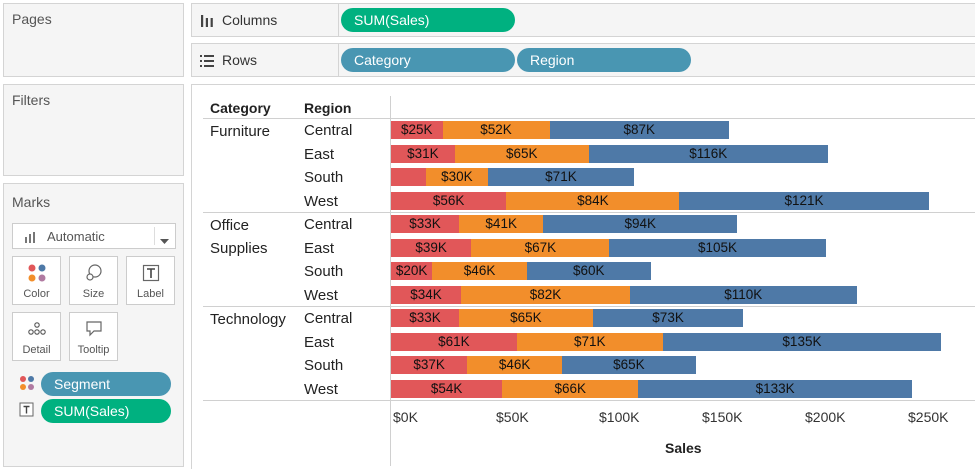 The height and width of the screenshot is (469, 975). I want to click on category-label: Technology, so click(255, 322).